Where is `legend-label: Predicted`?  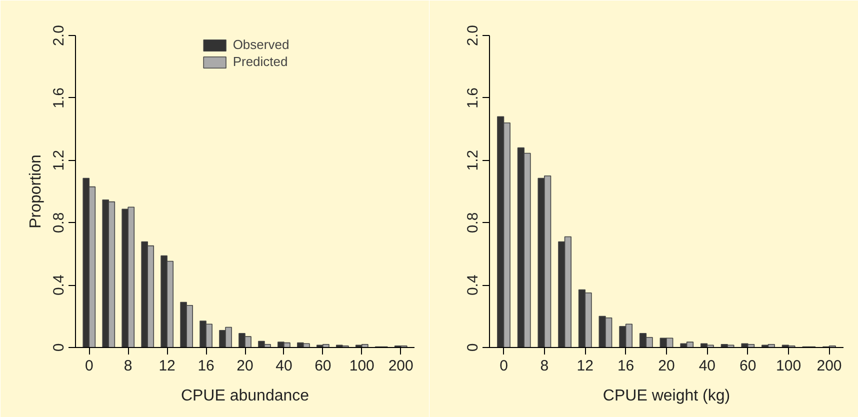 legend-label: Predicted is located at coordinates (260, 61).